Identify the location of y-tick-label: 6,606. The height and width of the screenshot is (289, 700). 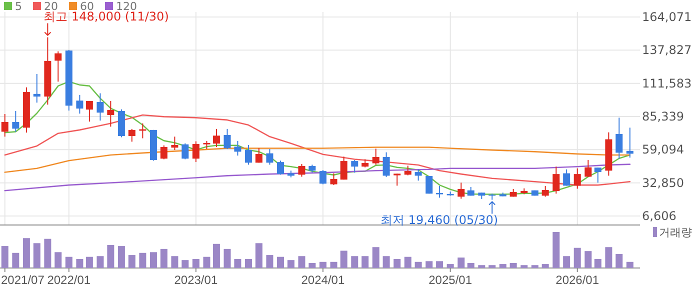
(659, 216).